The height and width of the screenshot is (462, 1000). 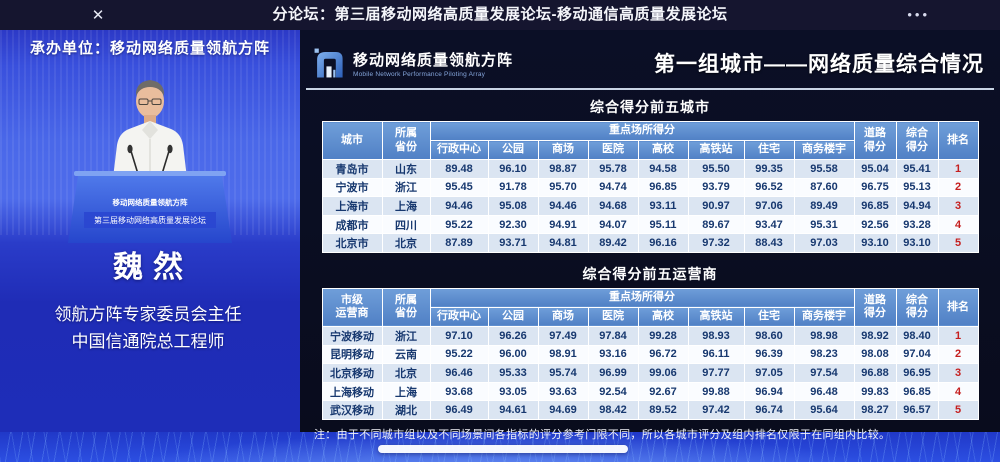 What do you see at coordinates (918, 14) in the screenshot?
I see `more-options-icon: •••` at bounding box center [918, 14].